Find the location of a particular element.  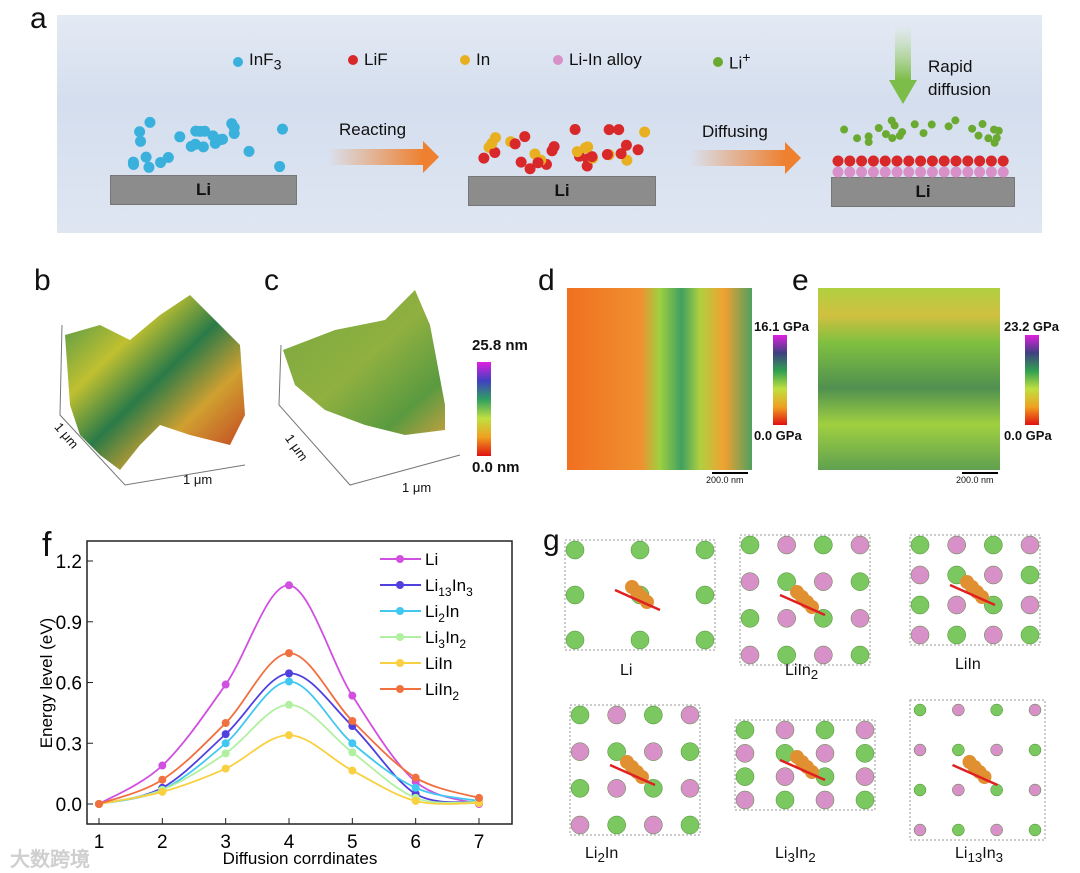

arrow-reacting-icon is located at coordinates (383, 157).